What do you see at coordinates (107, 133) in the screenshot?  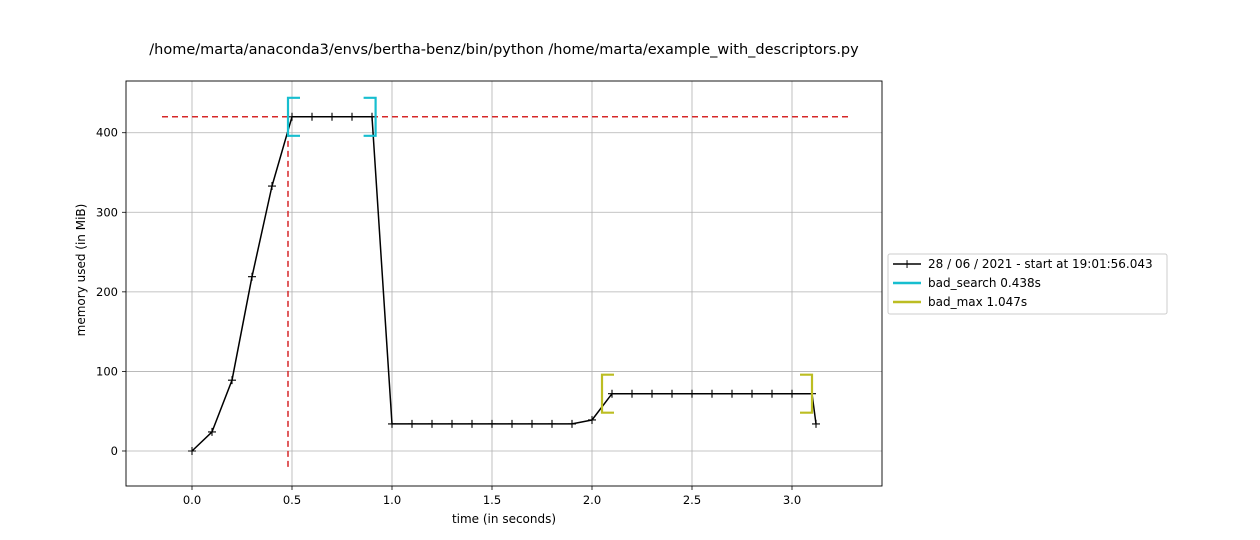 I see `y-tick-label-4: 400` at bounding box center [107, 133].